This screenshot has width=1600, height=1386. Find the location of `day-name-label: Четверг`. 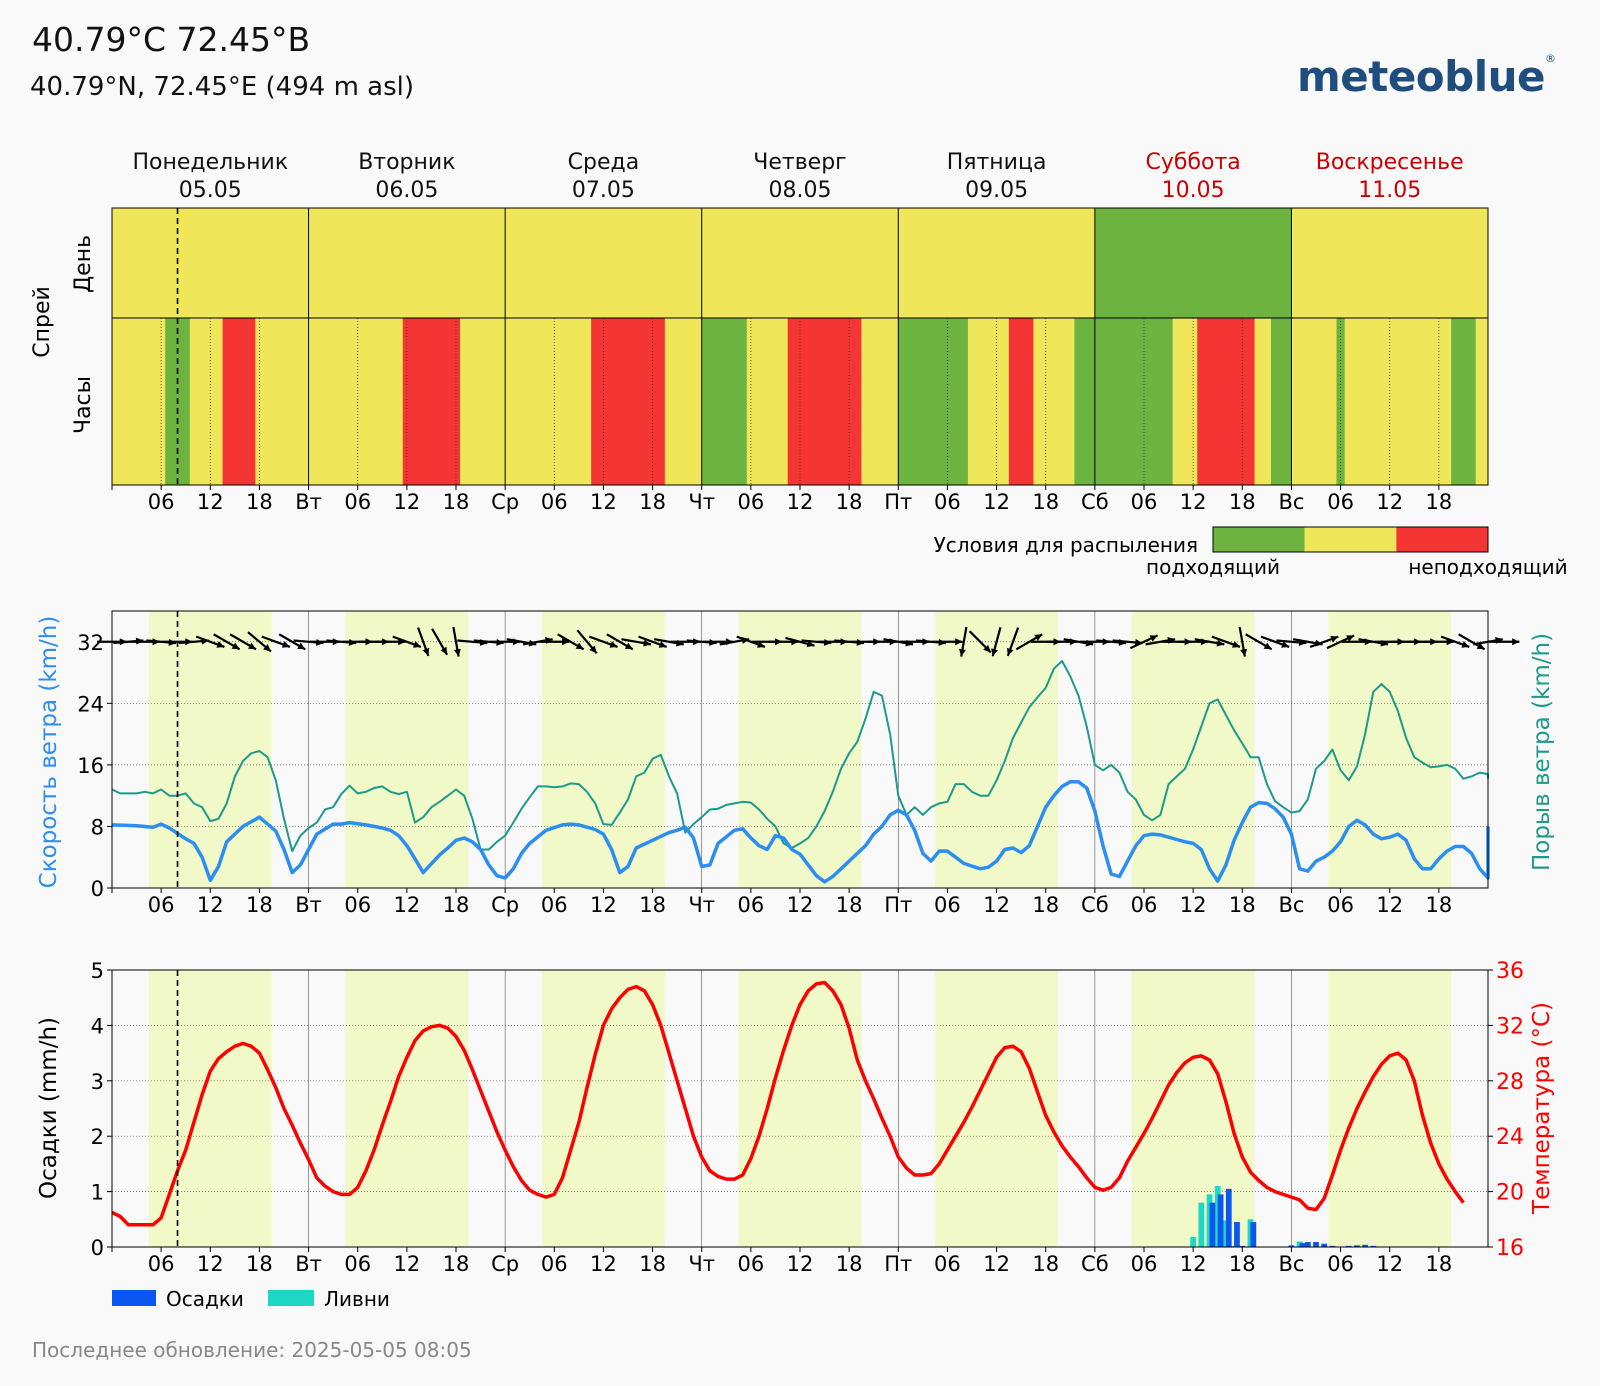

day-name-label: Четверг is located at coordinates (799, 162).